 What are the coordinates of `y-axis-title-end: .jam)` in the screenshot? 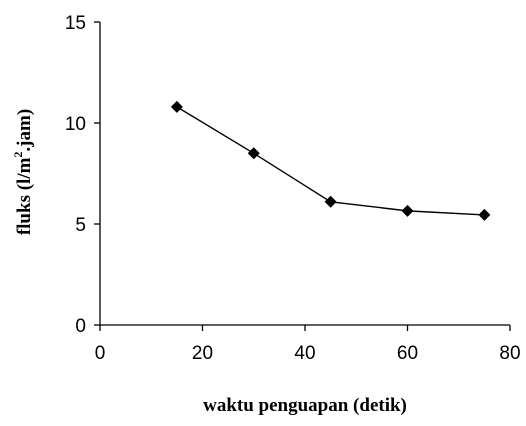 It's located at (24, 130).